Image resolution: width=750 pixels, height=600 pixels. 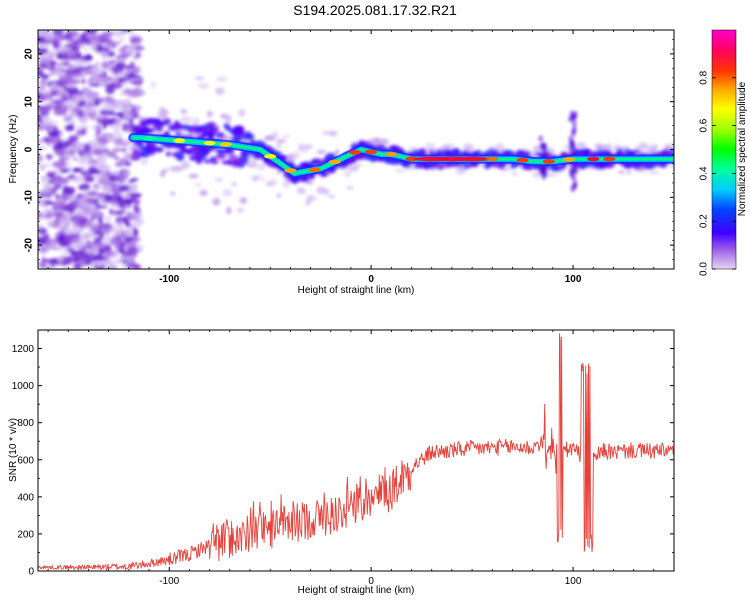 What do you see at coordinates (29, 149) in the screenshot?
I see `spectrogram-y-tick-label: 0` at bounding box center [29, 149].